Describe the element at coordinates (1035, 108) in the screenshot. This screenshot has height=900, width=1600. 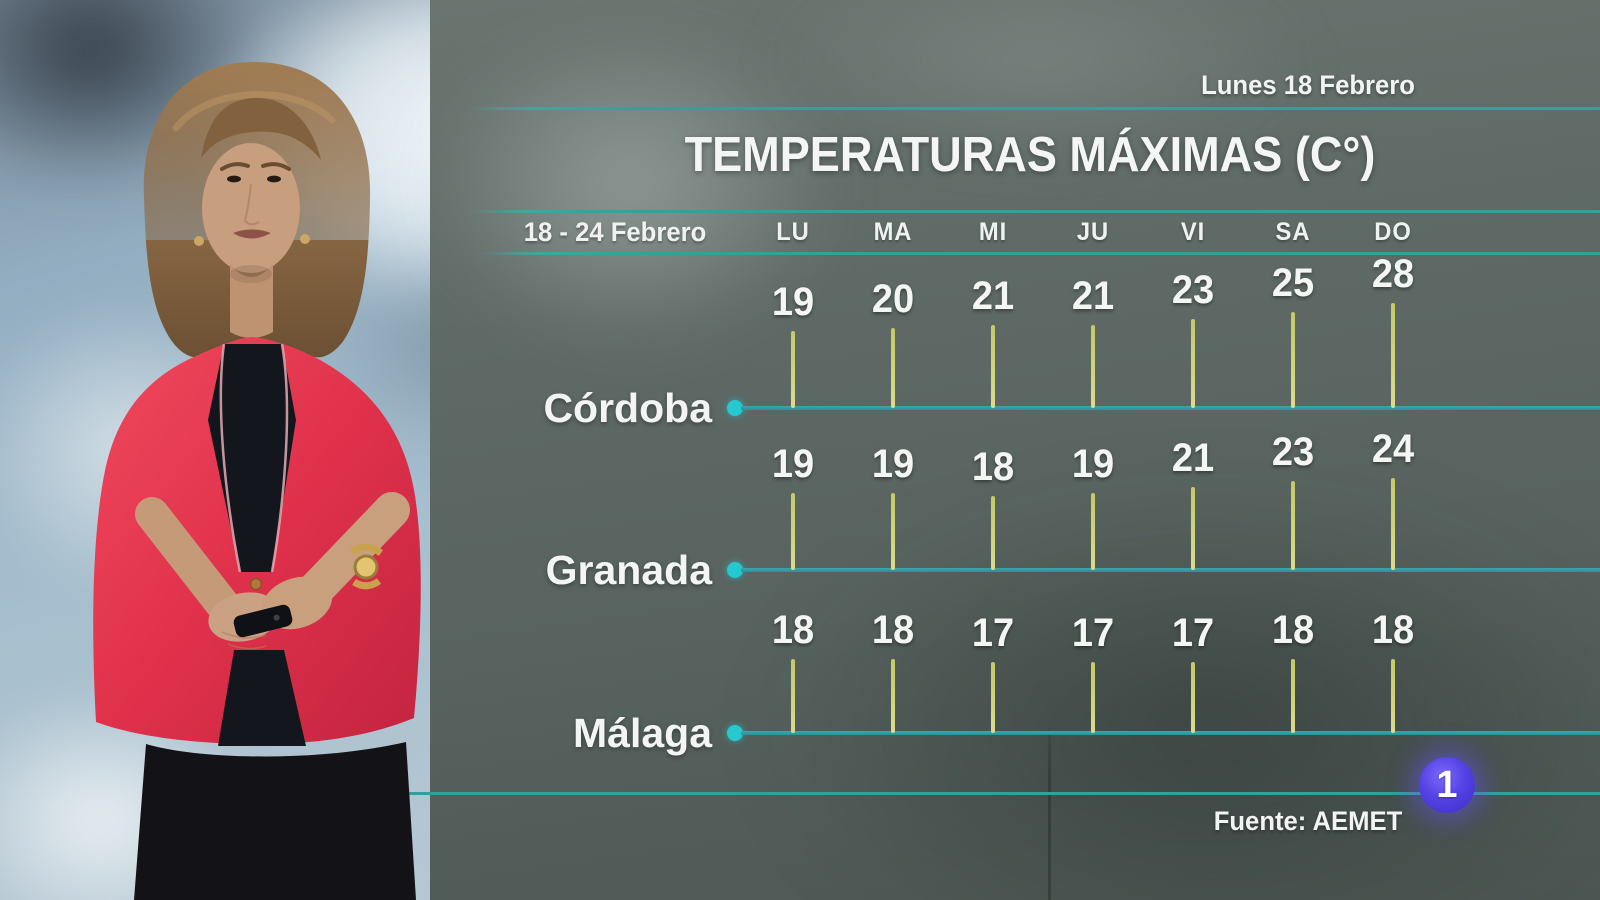
I see `divider-line-top` at that location.